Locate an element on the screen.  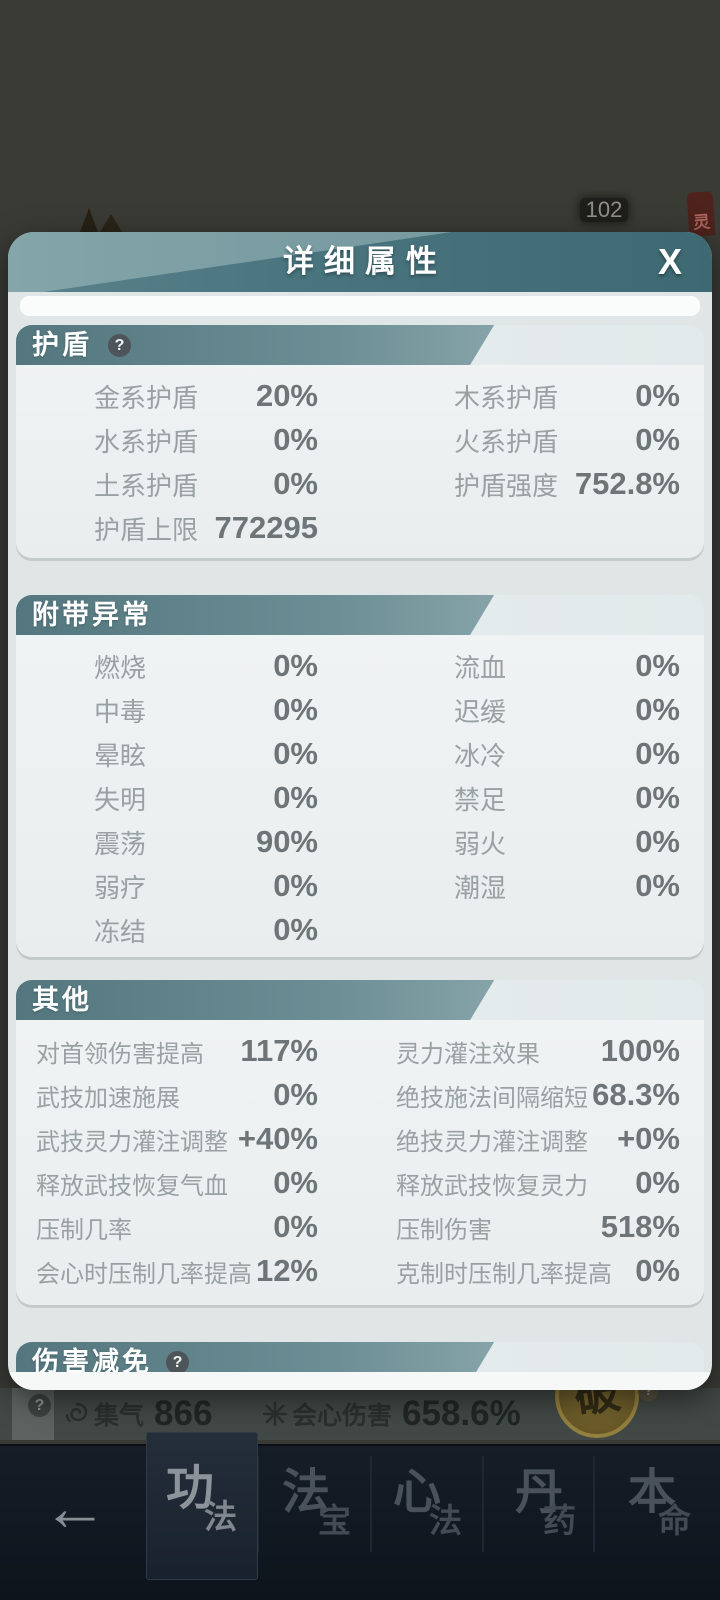
section-bar: 其他 is located at coordinates (360, 1000).